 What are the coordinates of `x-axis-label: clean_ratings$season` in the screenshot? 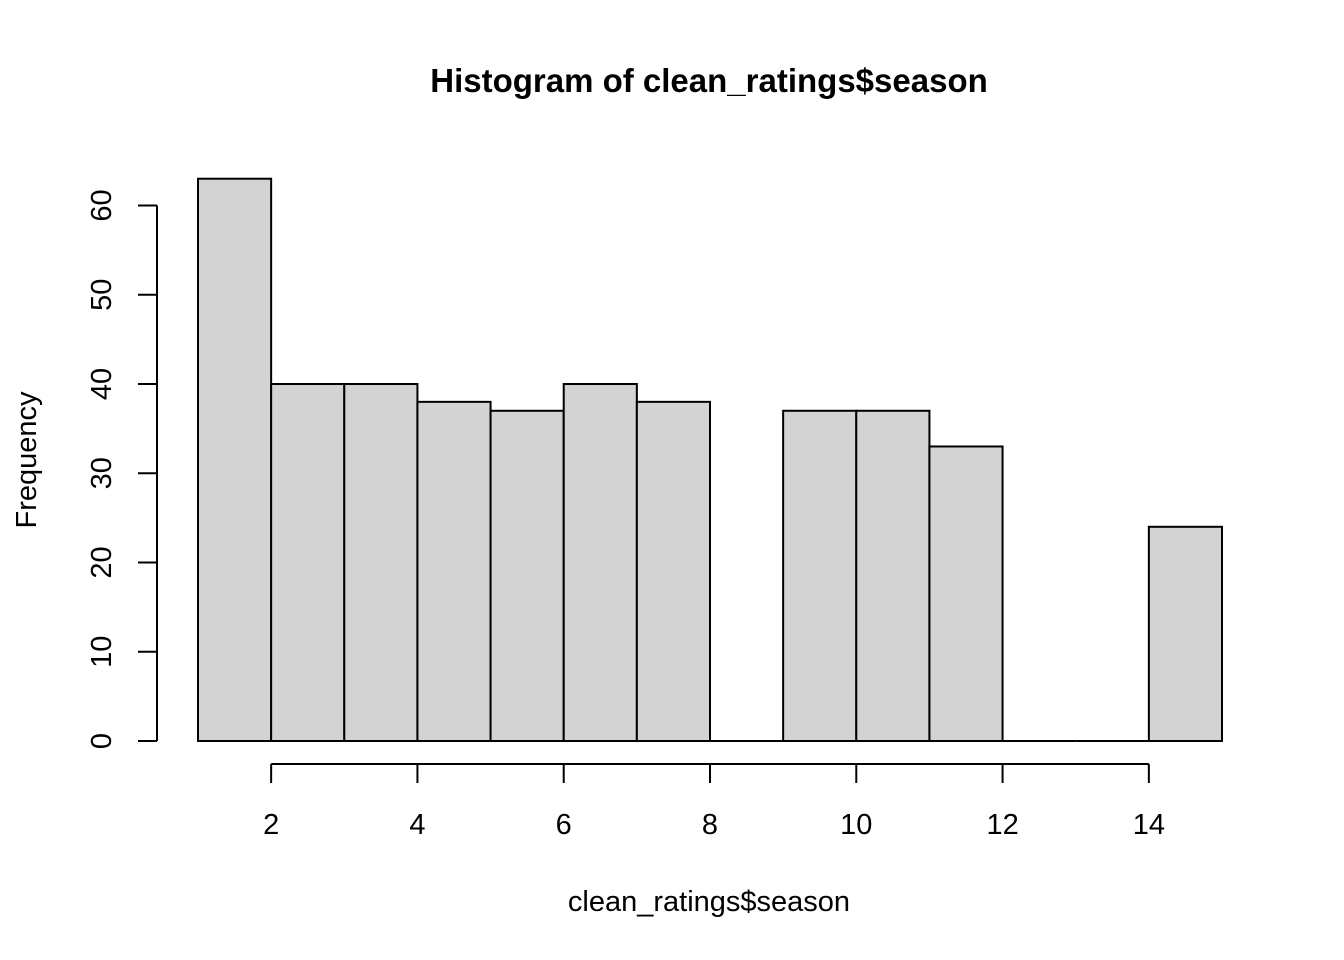 It's located at (709, 902).